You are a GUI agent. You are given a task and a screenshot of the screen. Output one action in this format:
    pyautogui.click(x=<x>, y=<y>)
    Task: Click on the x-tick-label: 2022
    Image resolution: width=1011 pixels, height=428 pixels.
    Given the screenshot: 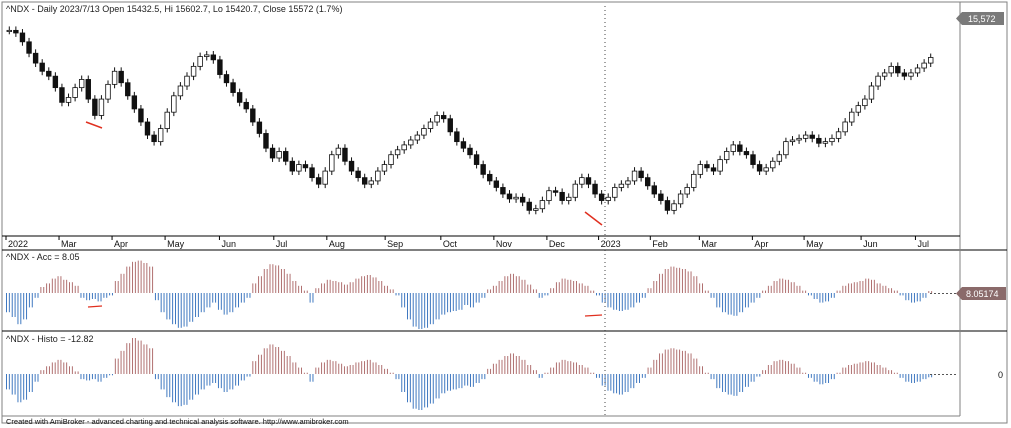 What is the action you would take?
    pyautogui.click(x=18, y=244)
    